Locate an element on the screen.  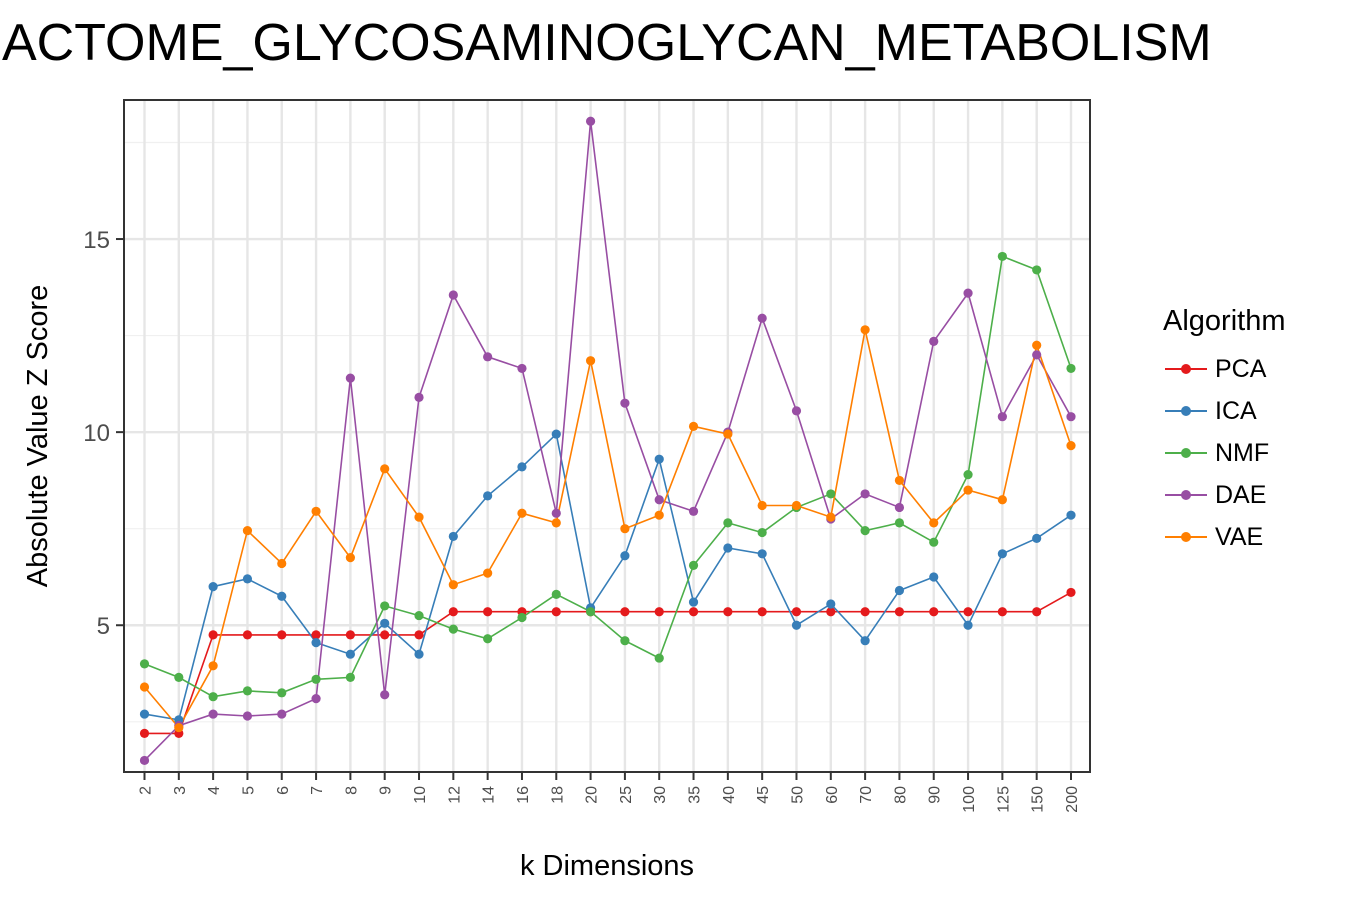
legend-item-dae: DAE is located at coordinates (1224, 495).